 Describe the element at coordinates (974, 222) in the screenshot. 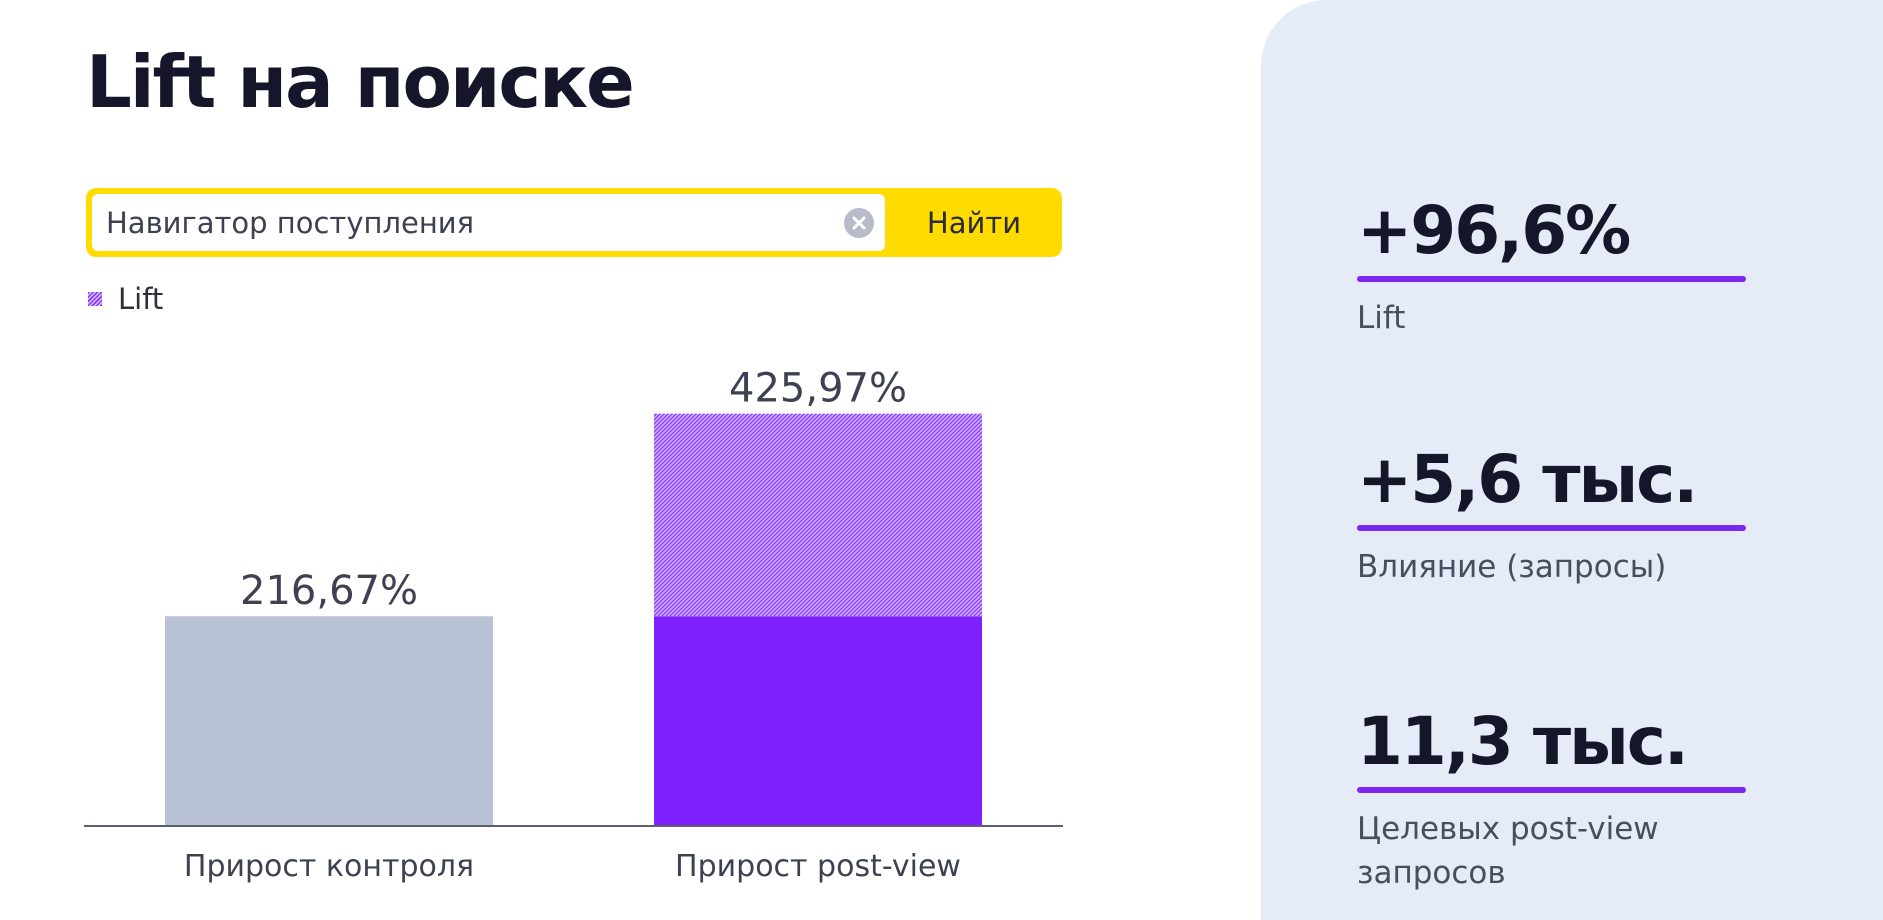

I see `search-button: Найти` at that location.